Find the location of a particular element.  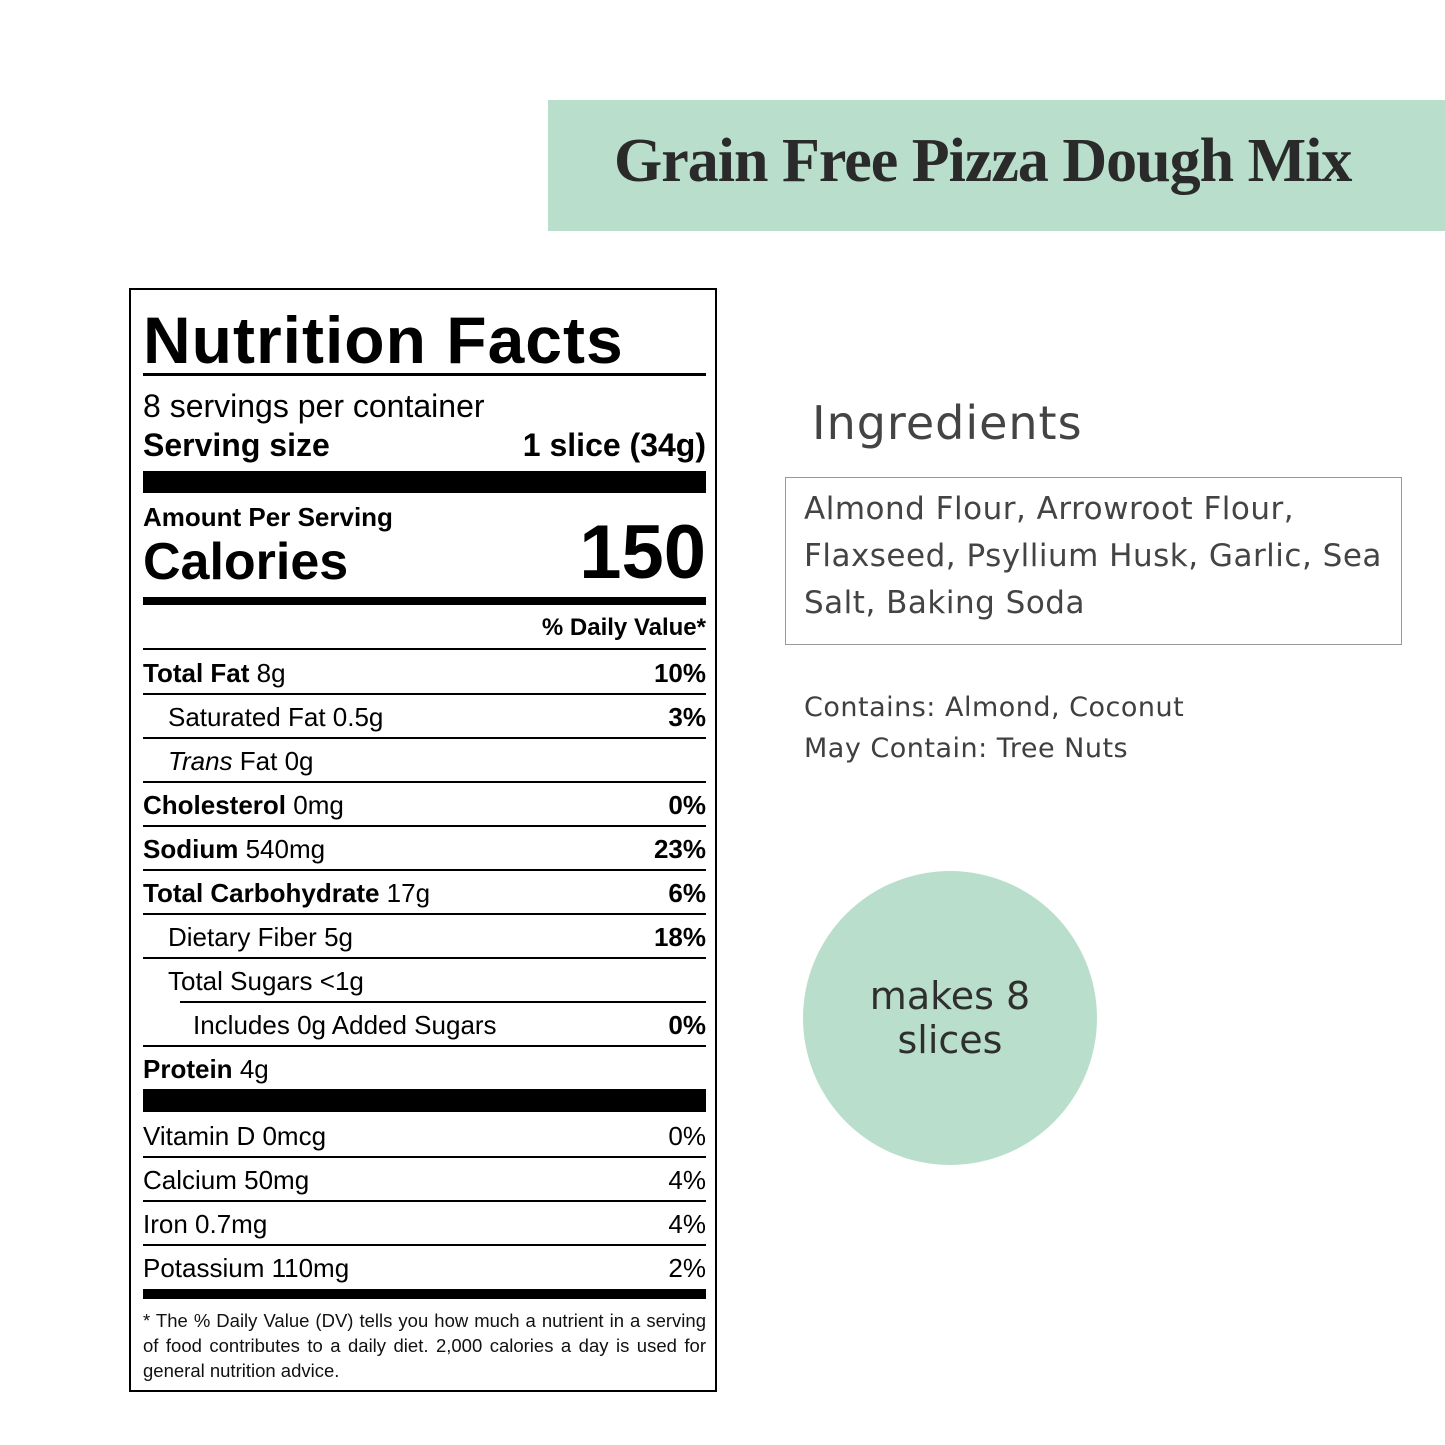

serving-size-value: 1 slice (34g) is located at coordinates (614, 445).